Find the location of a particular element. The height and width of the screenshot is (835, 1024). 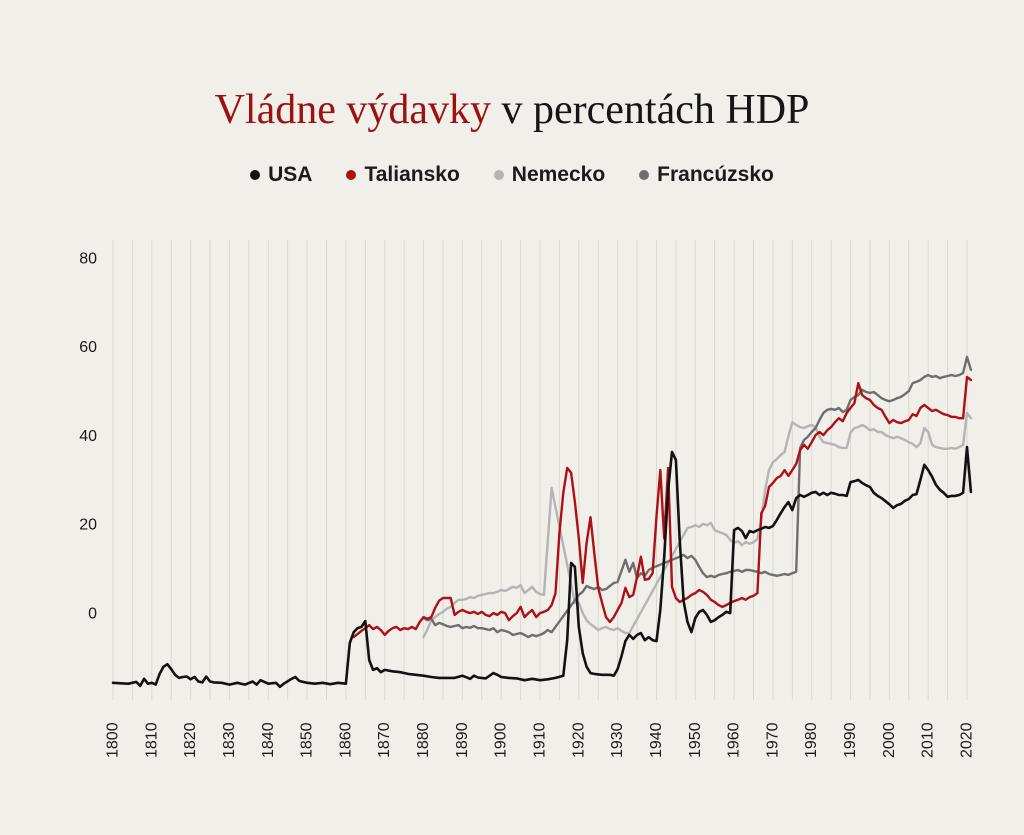

taliansko-dot-icon is located at coordinates (351, 175).